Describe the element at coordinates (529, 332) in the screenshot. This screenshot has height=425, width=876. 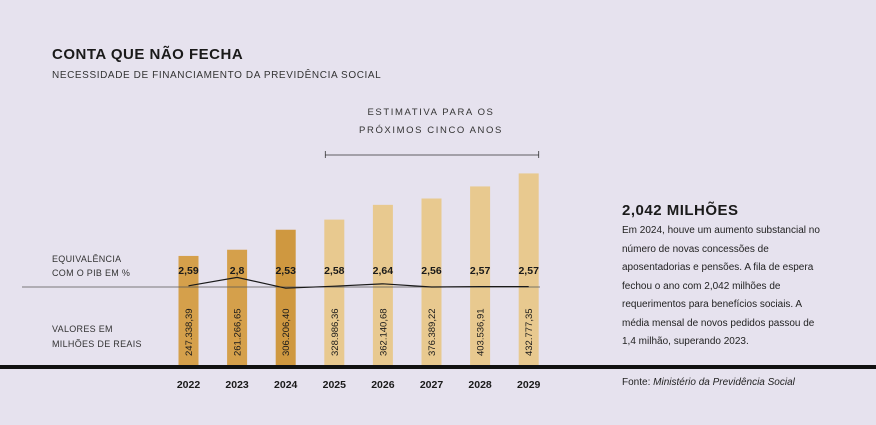
I see `value-label-2029: 432.777,35` at that location.